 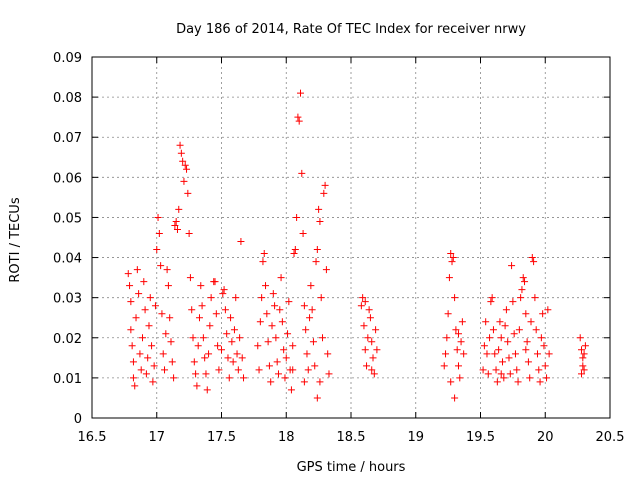 I want to click on y-tick-label: 0.09, so click(x=67, y=58).